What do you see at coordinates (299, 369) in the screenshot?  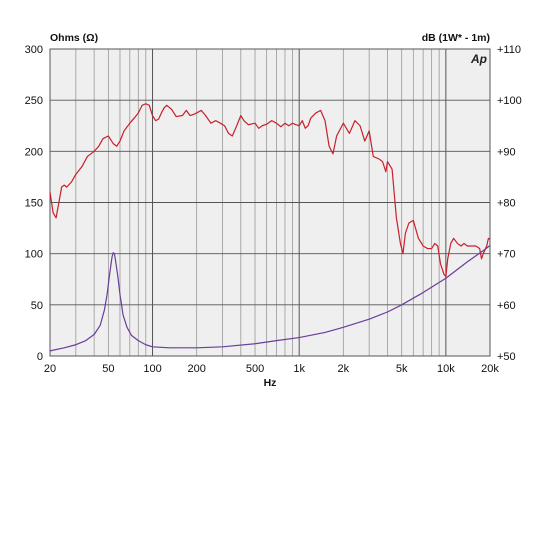 I see `x-tick-label: 1k` at bounding box center [299, 369].